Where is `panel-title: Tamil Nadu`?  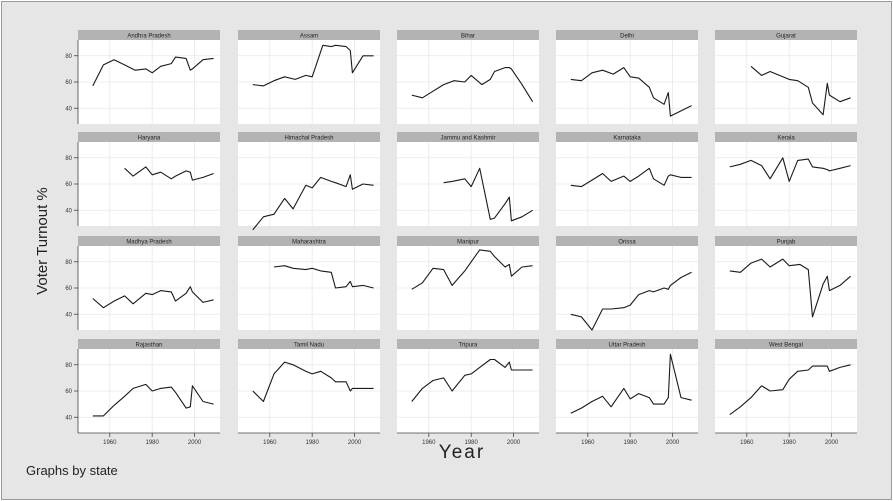 panel-title: Tamil Nadu is located at coordinates (309, 346).